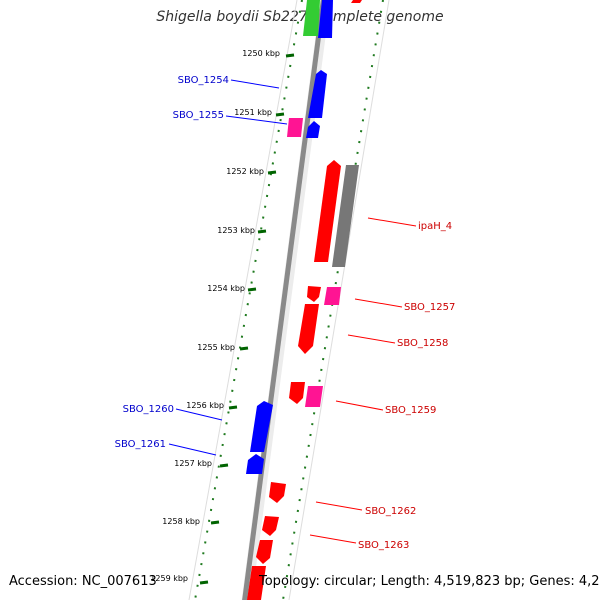  What do you see at coordinates (383, 545) in the screenshot?
I see `label-SBO_1263: SBO_1263` at bounding box center [383, 545].